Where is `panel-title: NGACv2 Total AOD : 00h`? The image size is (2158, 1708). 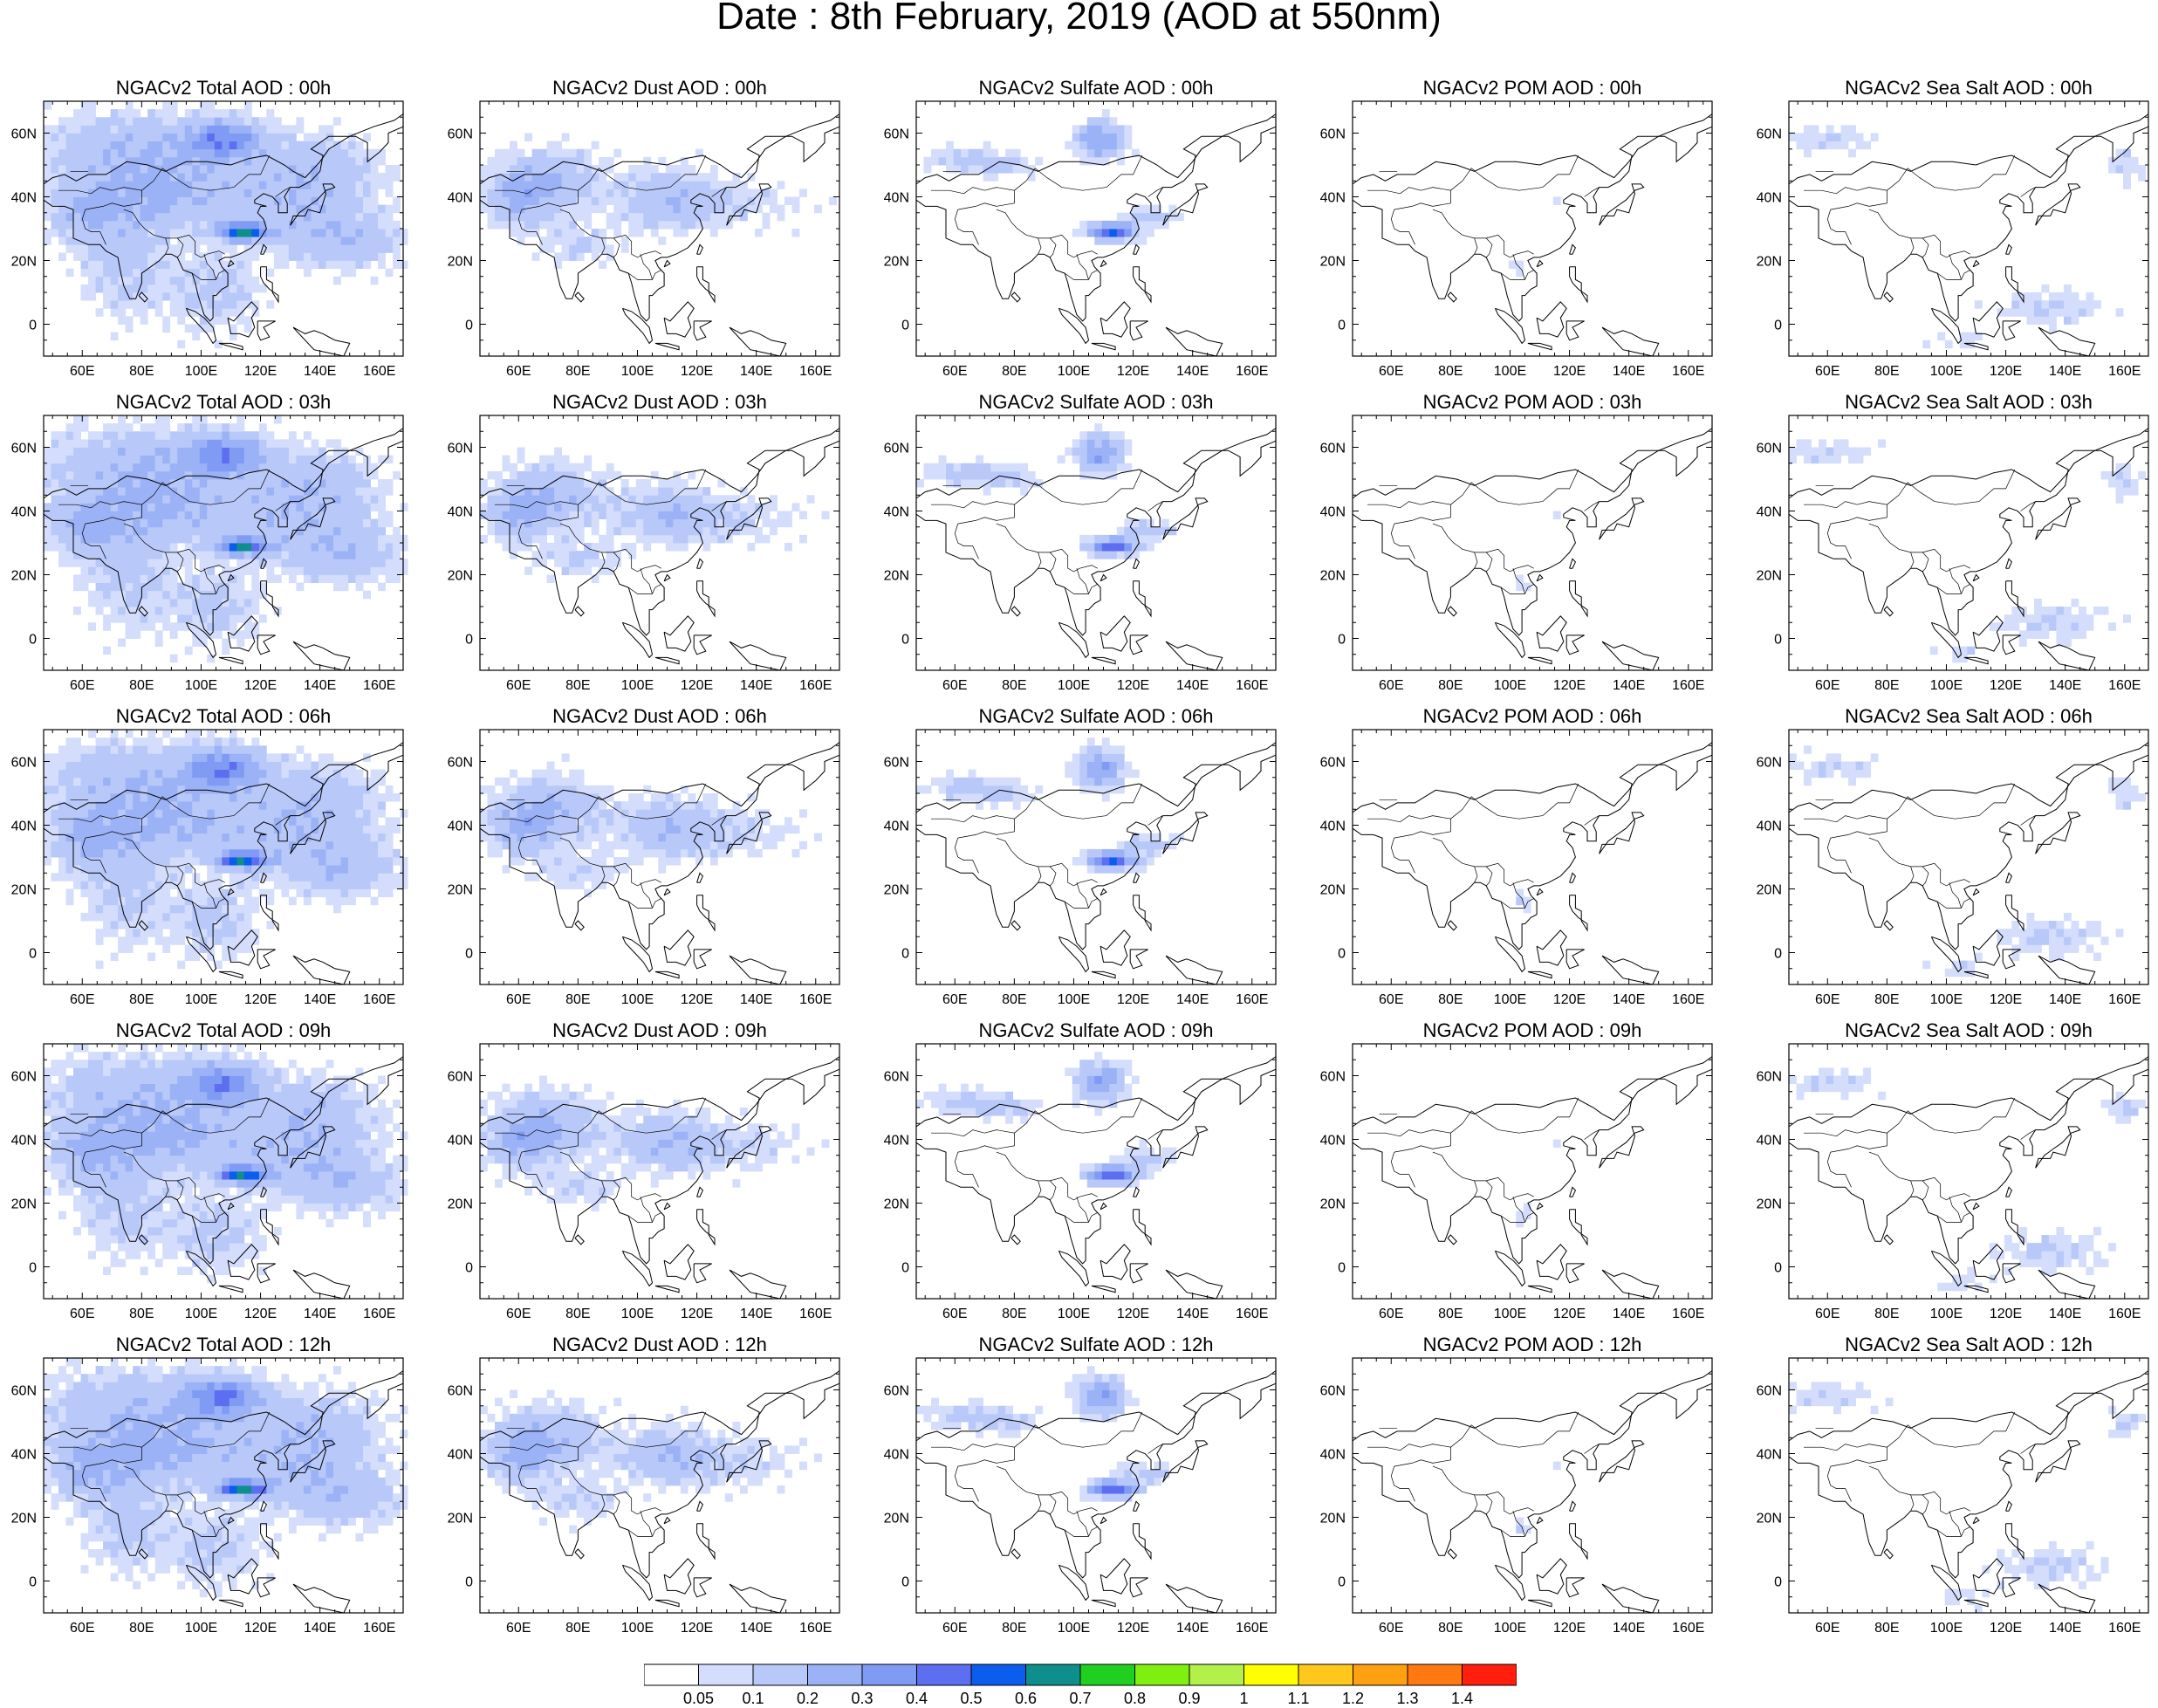
panel-title: NGACv2 Total AOD : 00h is located at coordinates (223, 88).